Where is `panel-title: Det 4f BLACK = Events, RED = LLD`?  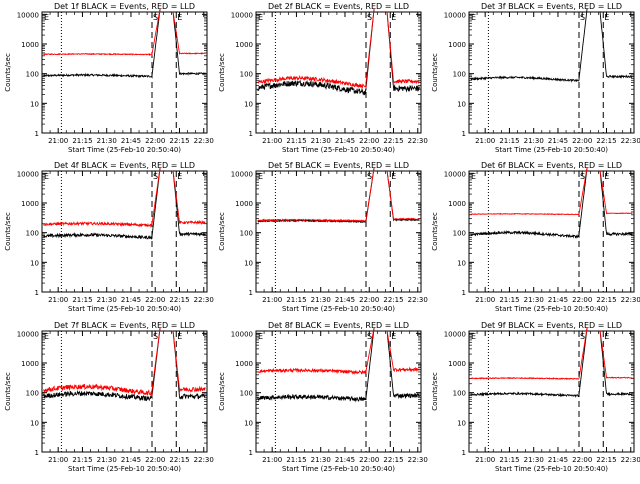 panel-title: Det 4f BLACK = Events, RED = LLD is located at coordinates (124, 165).